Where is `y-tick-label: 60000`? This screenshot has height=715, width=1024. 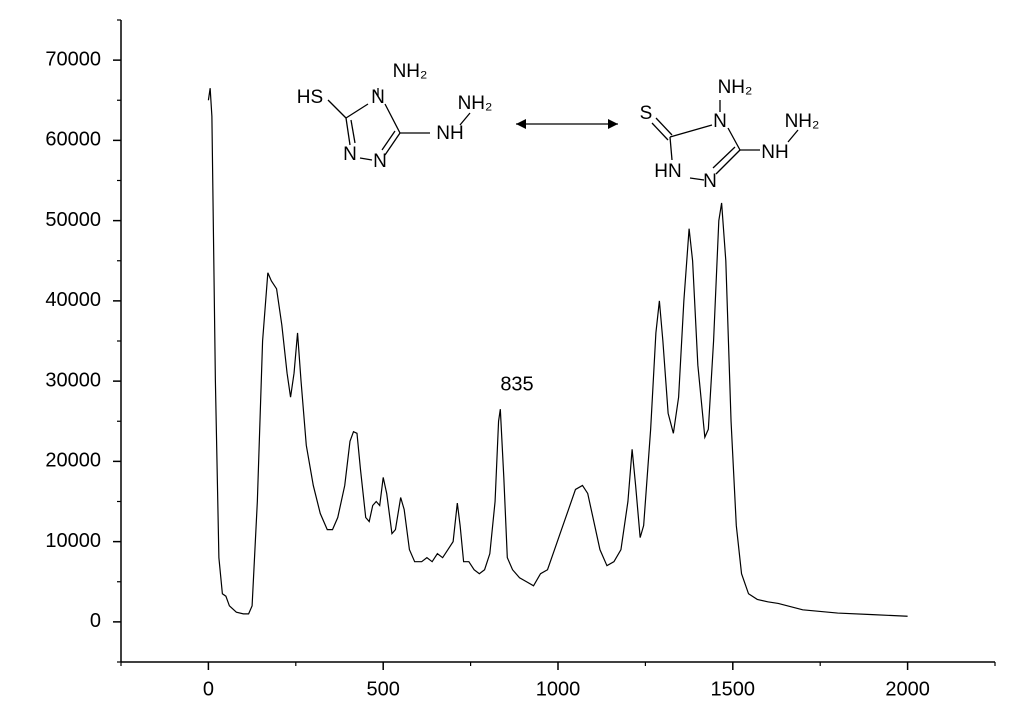
y-tick-label: 60000 is located at coordinates (73, 140).